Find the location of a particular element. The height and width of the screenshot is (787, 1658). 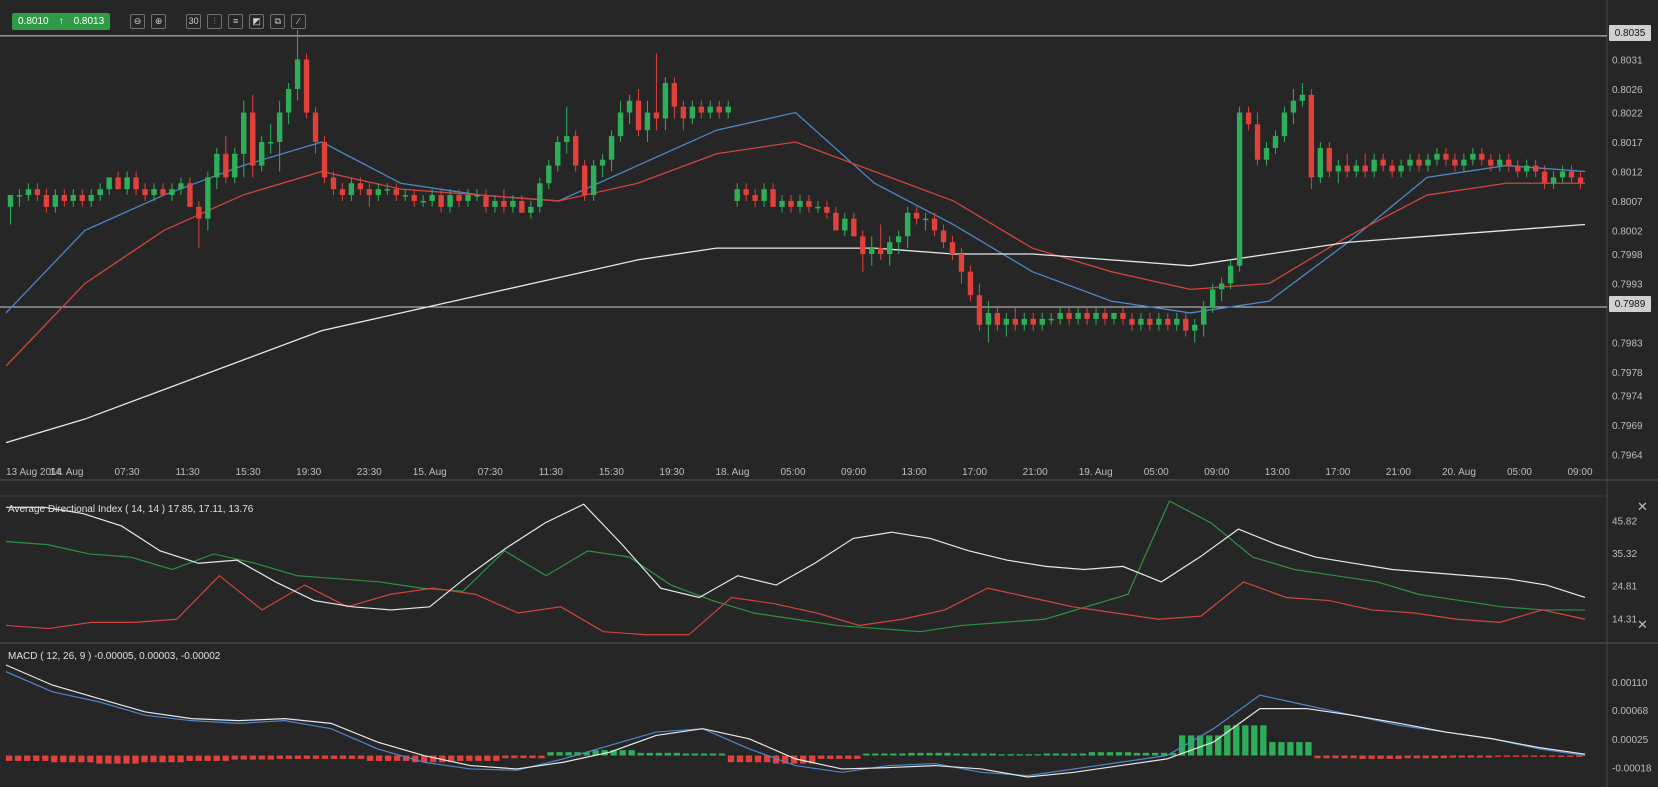

draw-line-icon: ∕ is located at coordinates (299, 21).